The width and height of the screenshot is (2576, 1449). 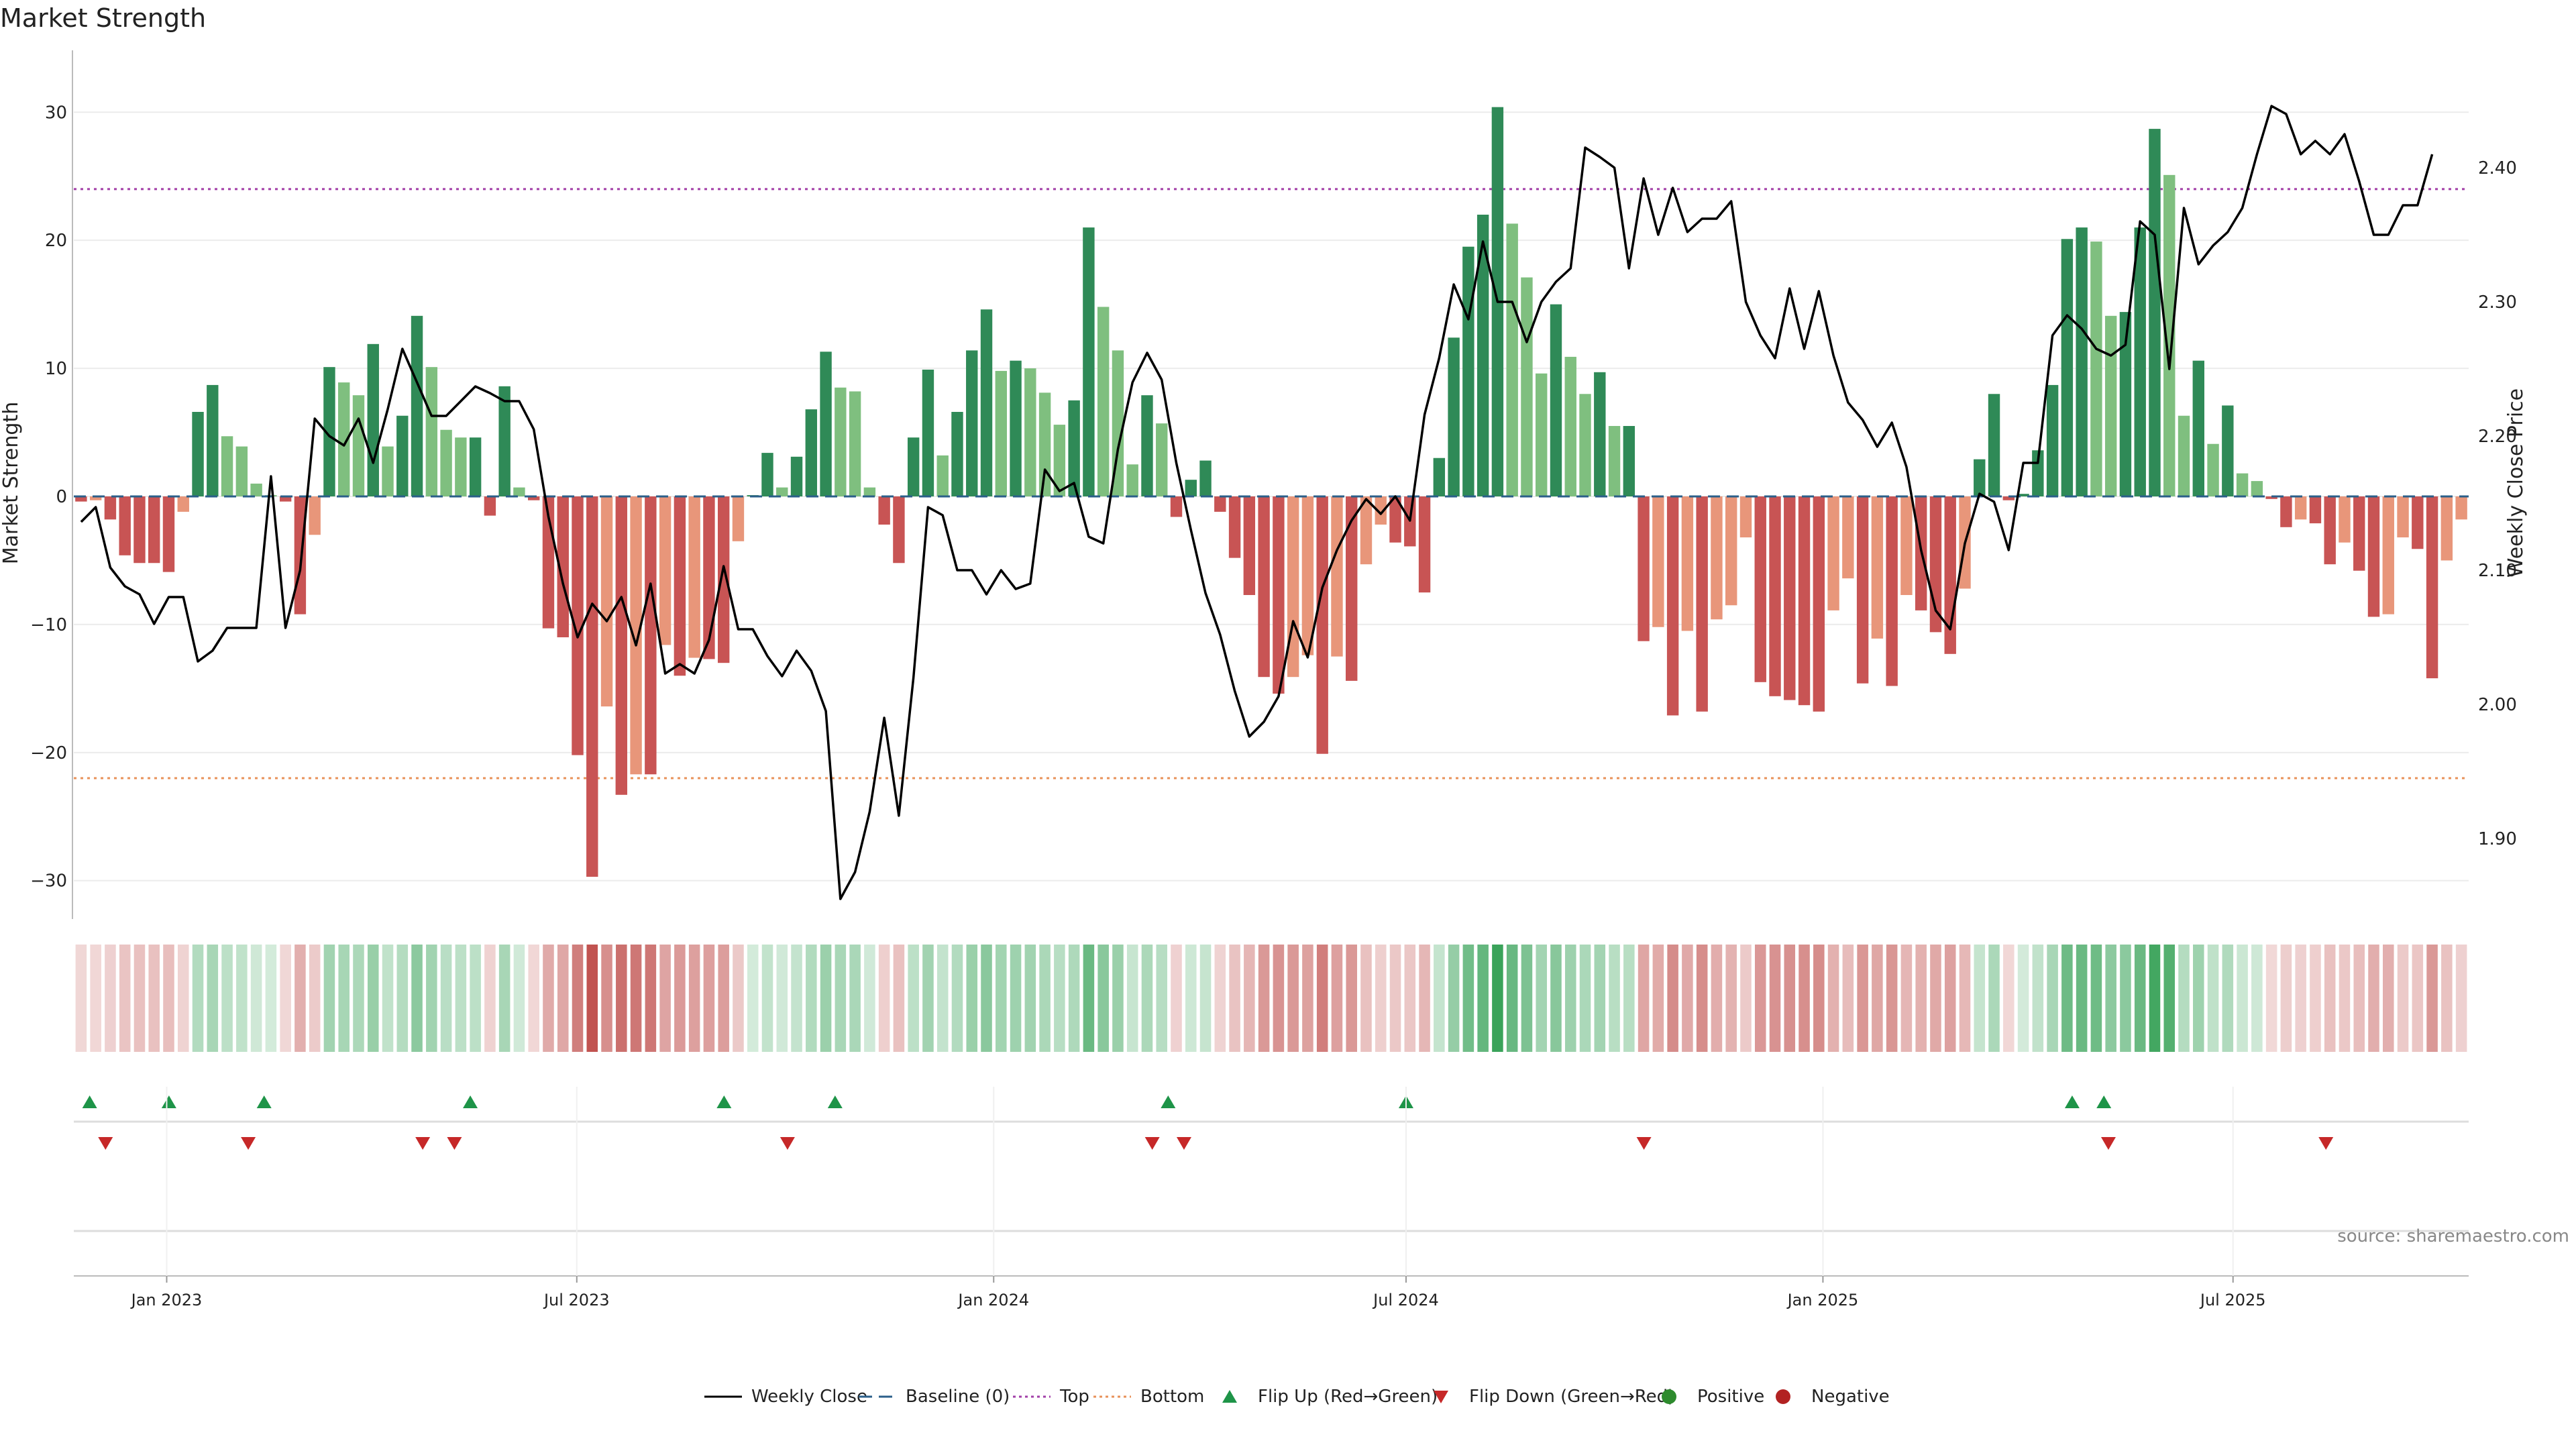 What do you see at coordinates (1051, 1397) in the screenshot?
I see `legend-item: Top` at bounding box center [1051, 1397].